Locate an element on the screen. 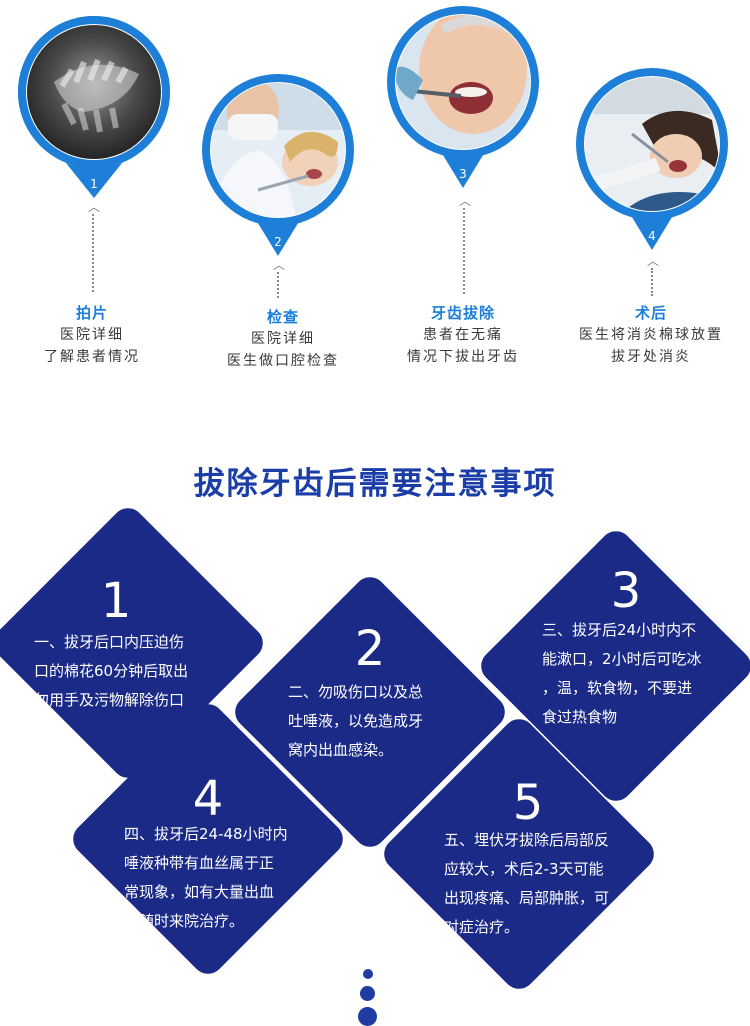 The height and width of the screenshot is (1026, 750). step-3-number: 3 is located at coordinates (463, 174).